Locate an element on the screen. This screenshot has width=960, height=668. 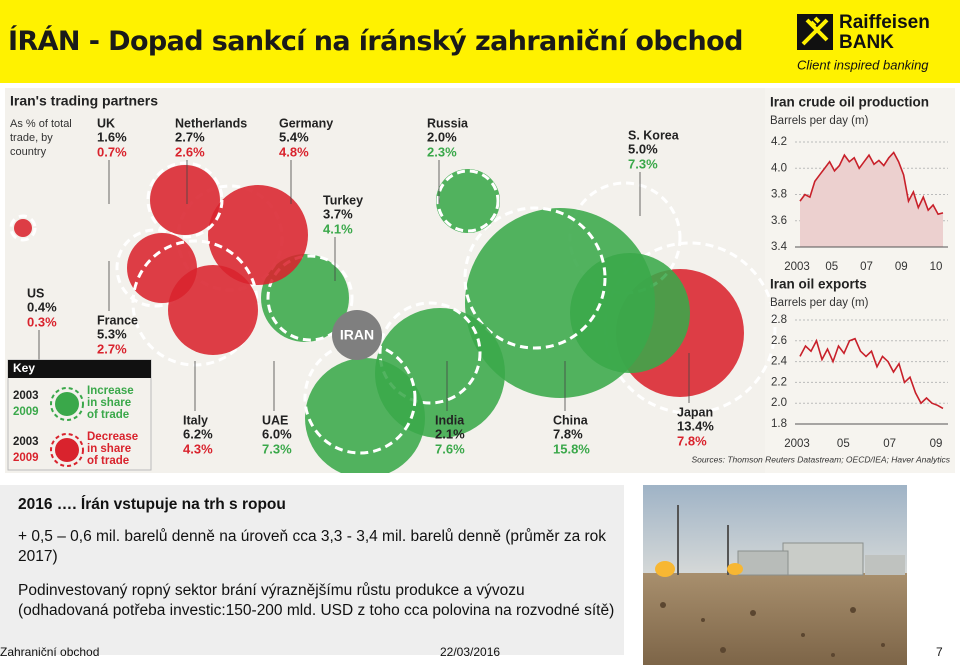
key-header is located at coordinates (79, 369).